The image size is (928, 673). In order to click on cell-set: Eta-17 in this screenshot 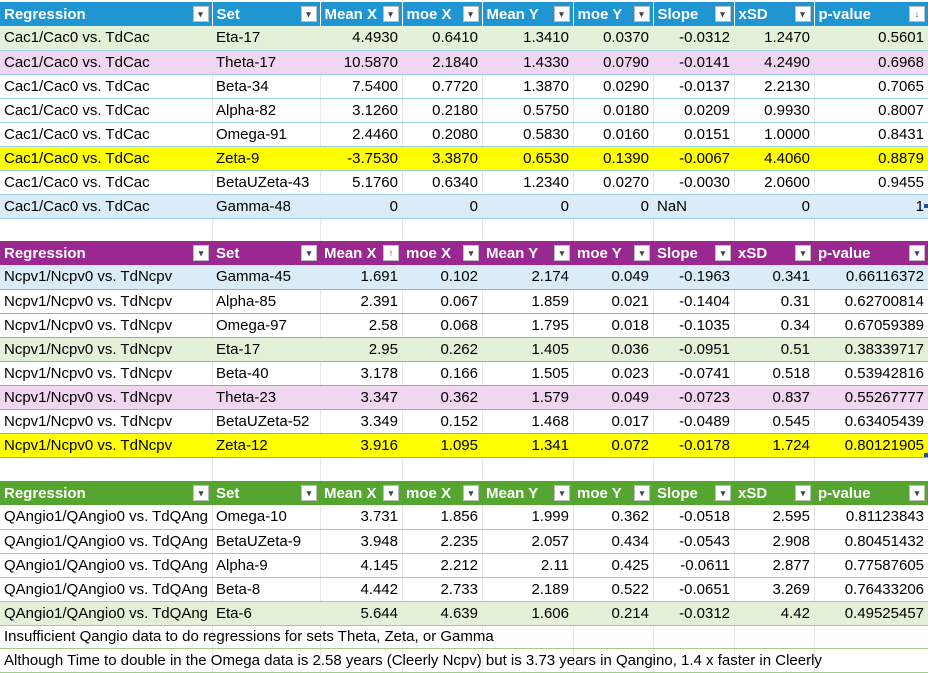, I will do `click(266, 349)`.